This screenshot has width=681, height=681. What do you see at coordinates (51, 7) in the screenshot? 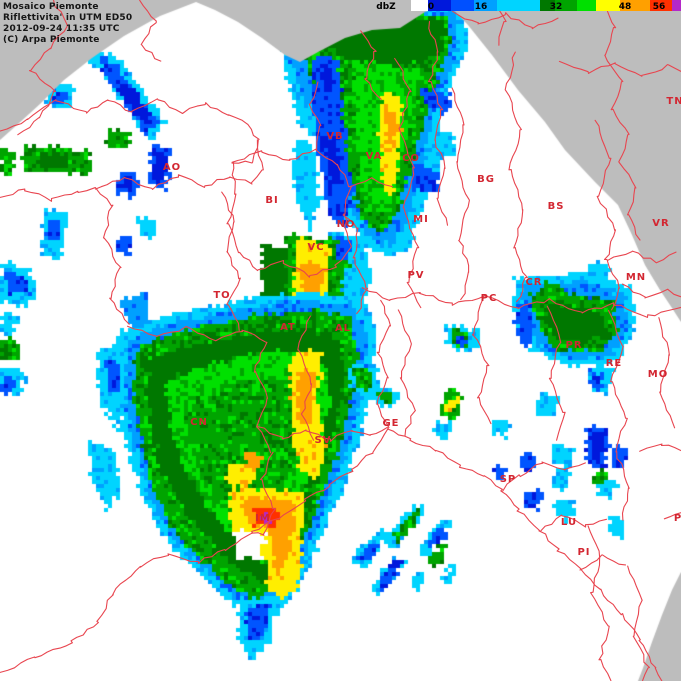
I see `map-title: Mosaico Piemonte` at bounding box center [51, 7].